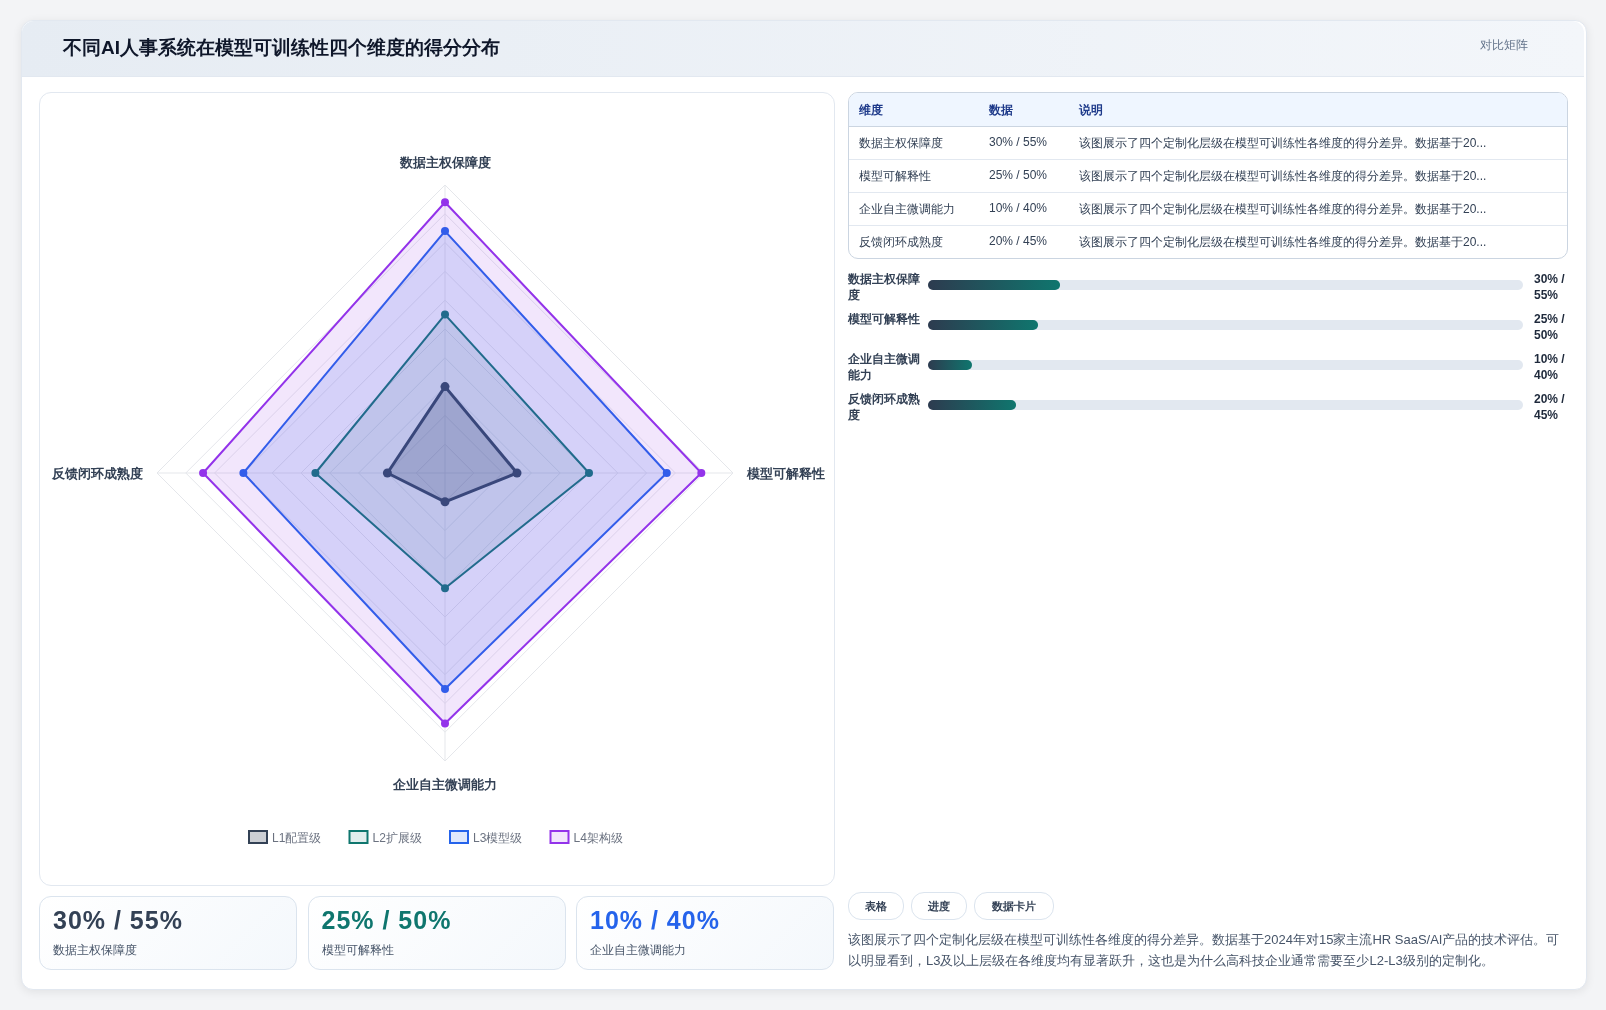 The image size is (1606, 1010). What do you see at coordinates (876, 906) in the screenshot?
I see `text: 表格` at bounding box center [876, 906].